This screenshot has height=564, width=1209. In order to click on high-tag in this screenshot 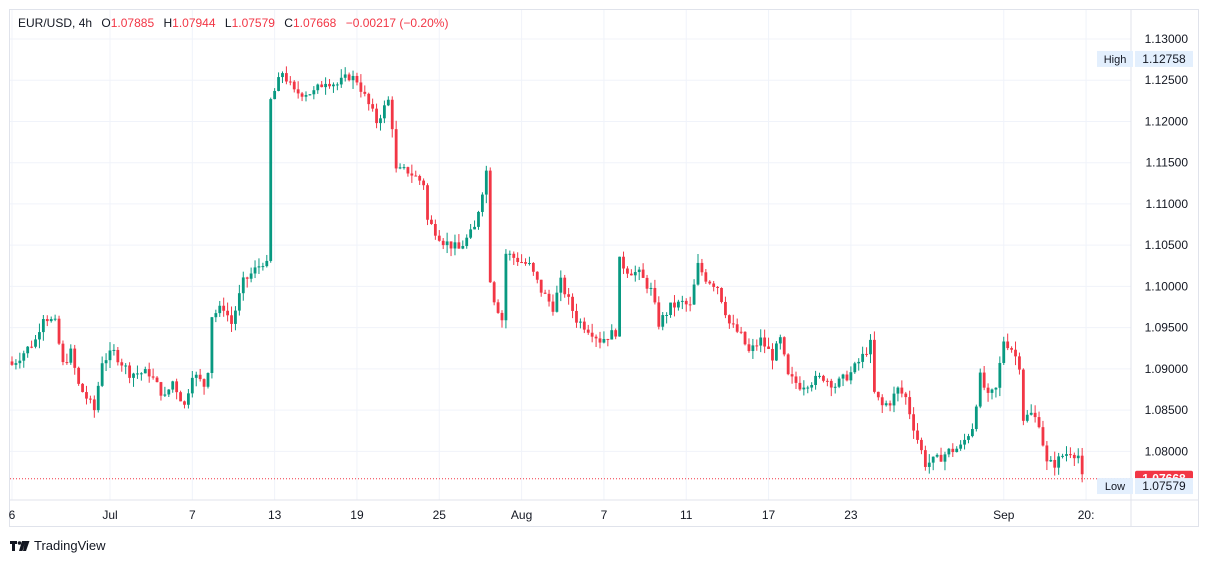, I will do `click(1115, 58)`.